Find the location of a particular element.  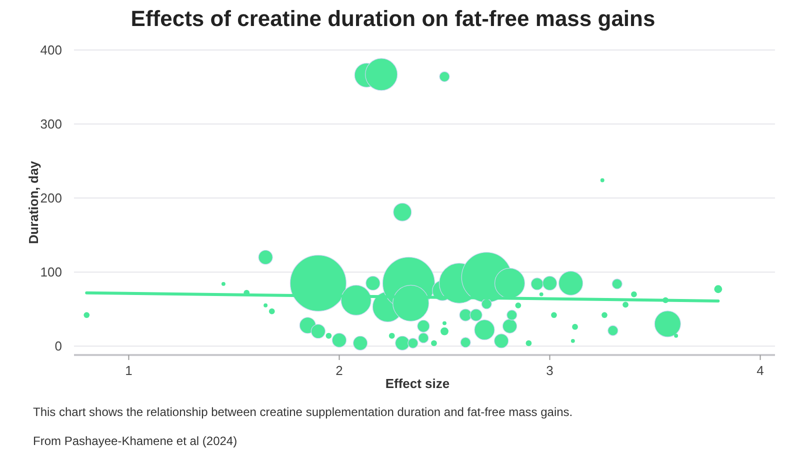

y-tick-label: 300 is located at coordinates (51, 124).